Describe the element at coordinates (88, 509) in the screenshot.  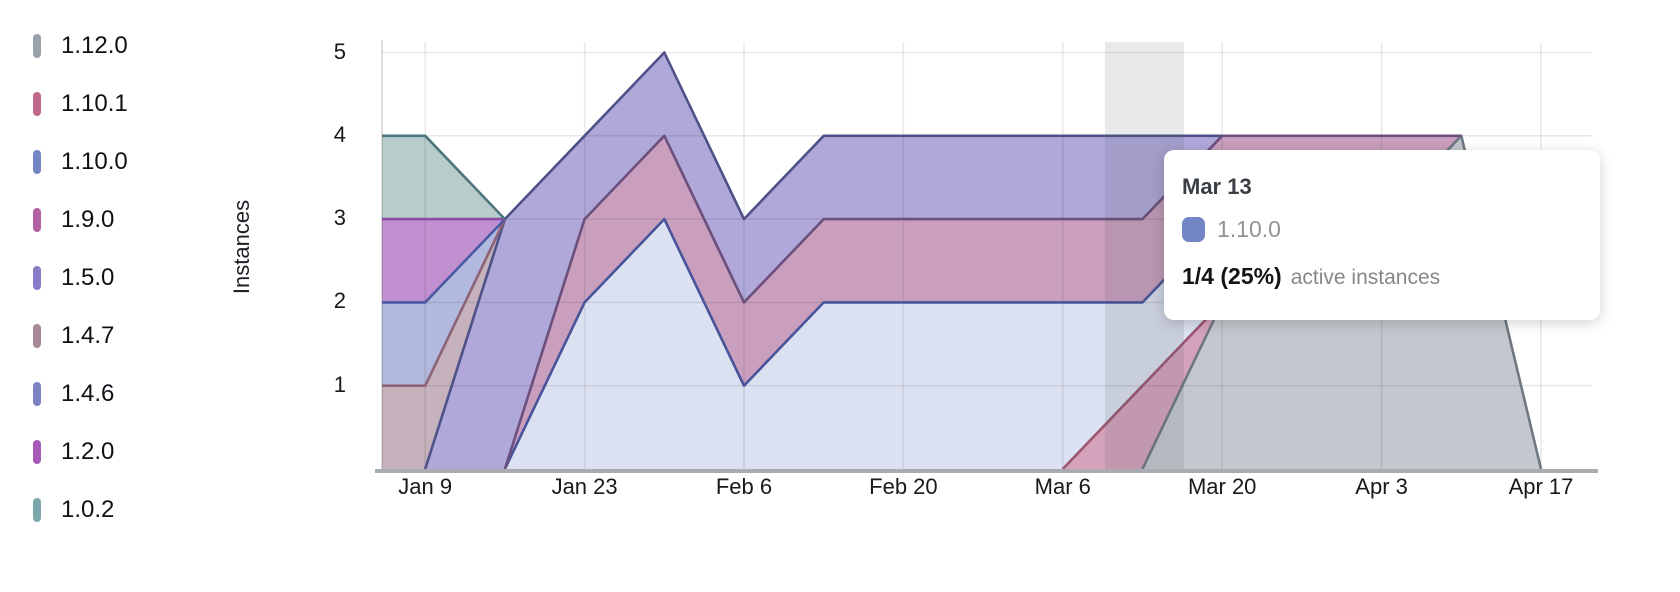
I see `legend-item-label: 1.0.2` at that location.